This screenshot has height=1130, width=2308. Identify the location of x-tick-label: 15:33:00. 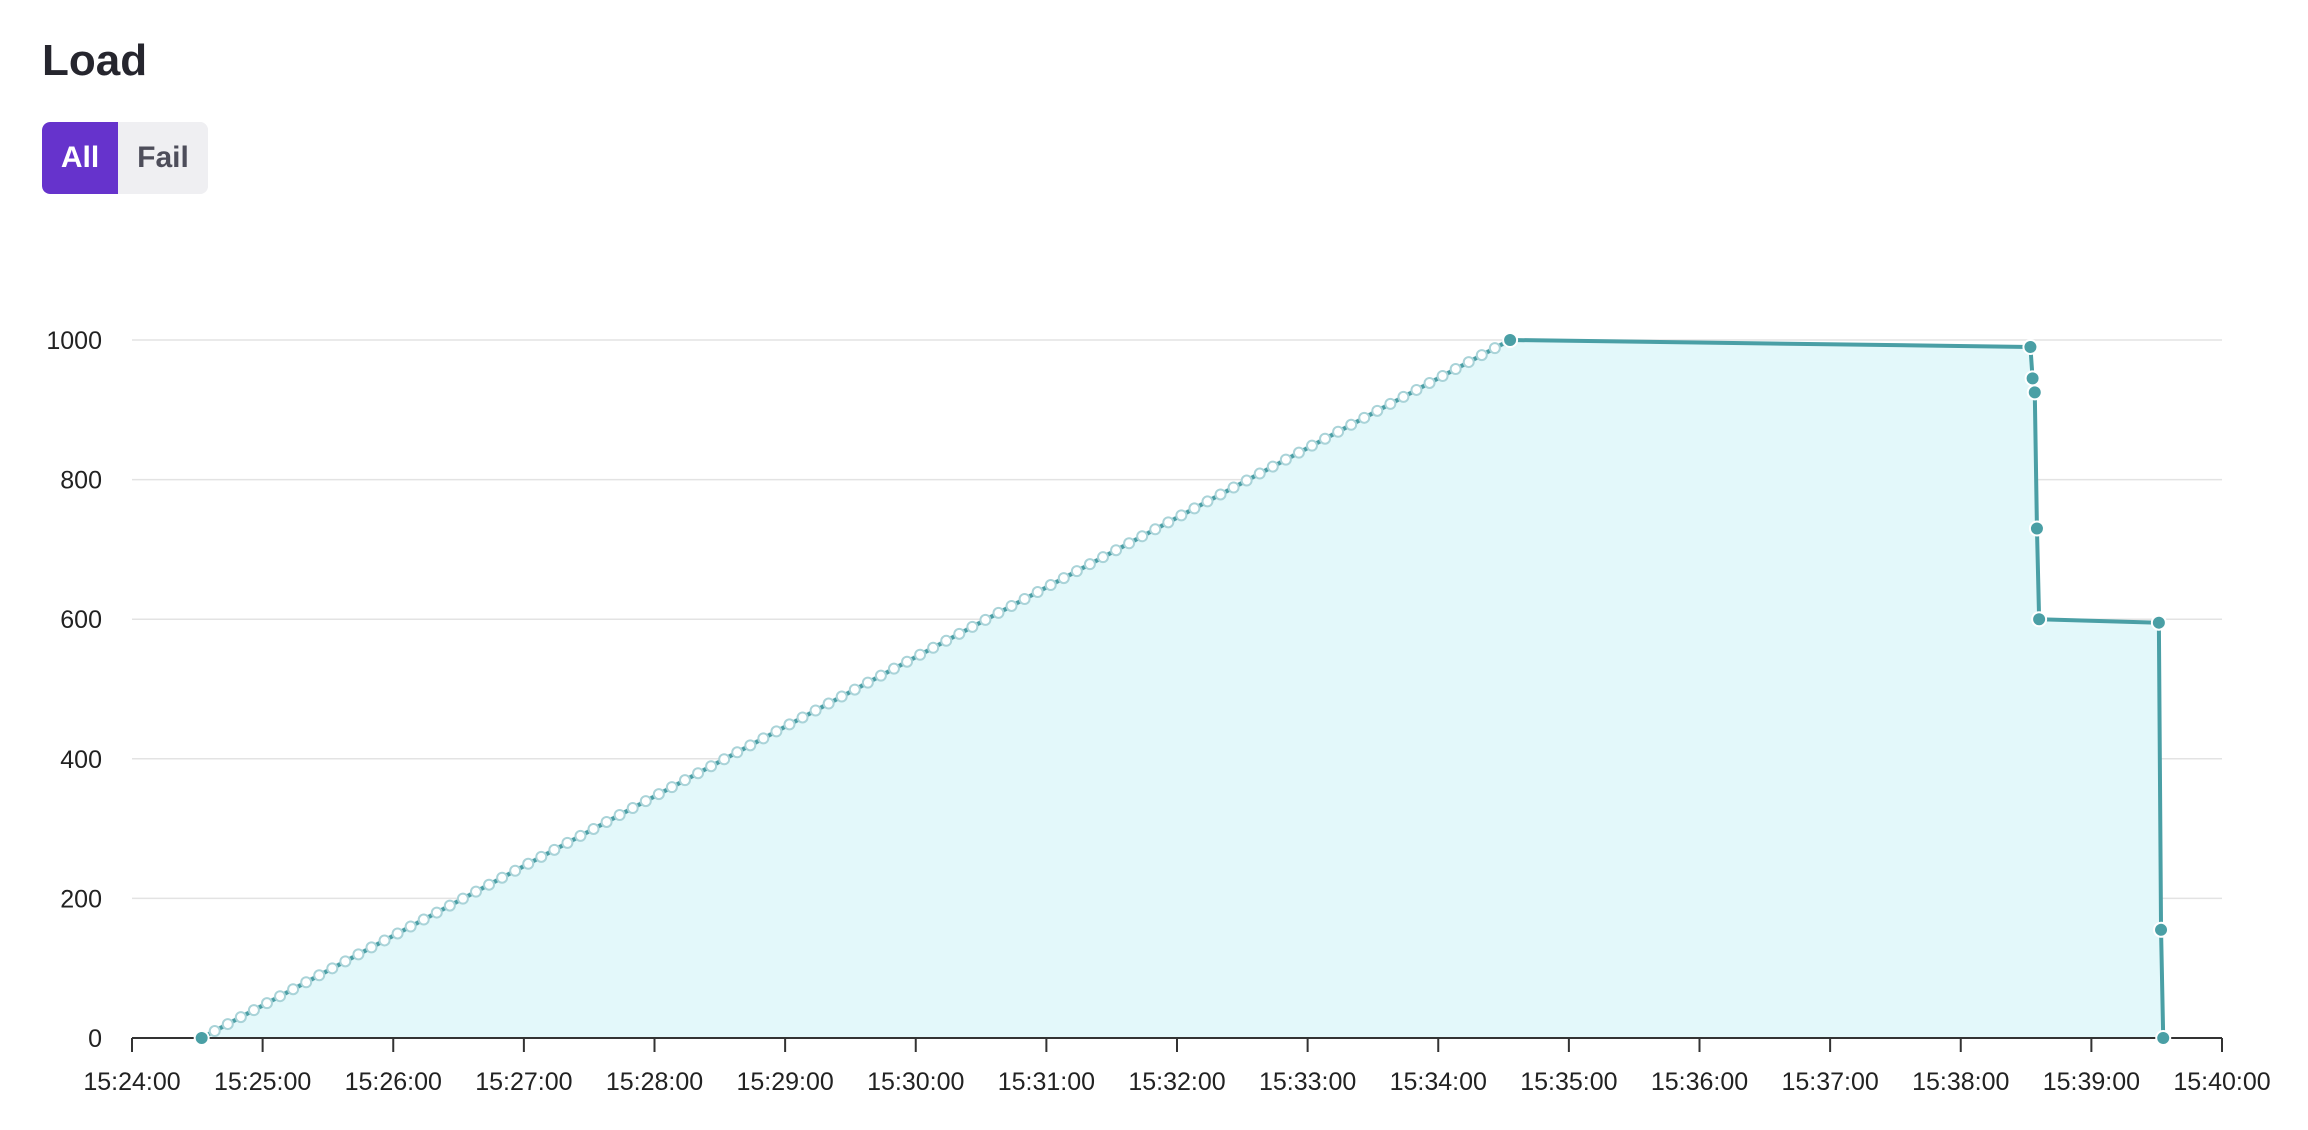
(1307, 1082).